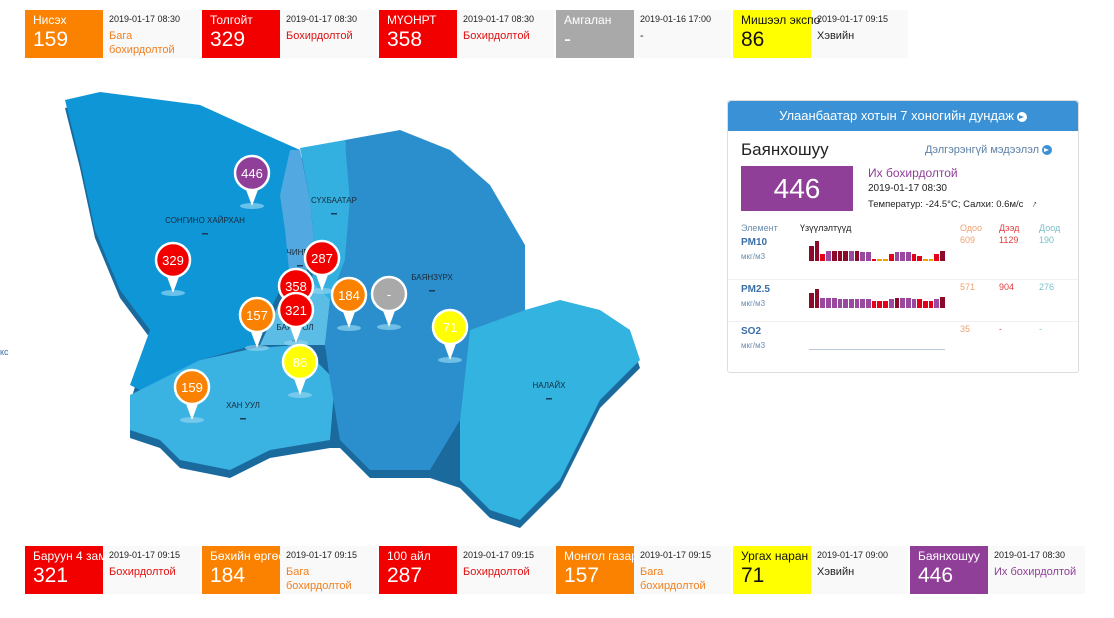  I want to click on aqi-box: МҮОНРТ 358, so click(418, 34).